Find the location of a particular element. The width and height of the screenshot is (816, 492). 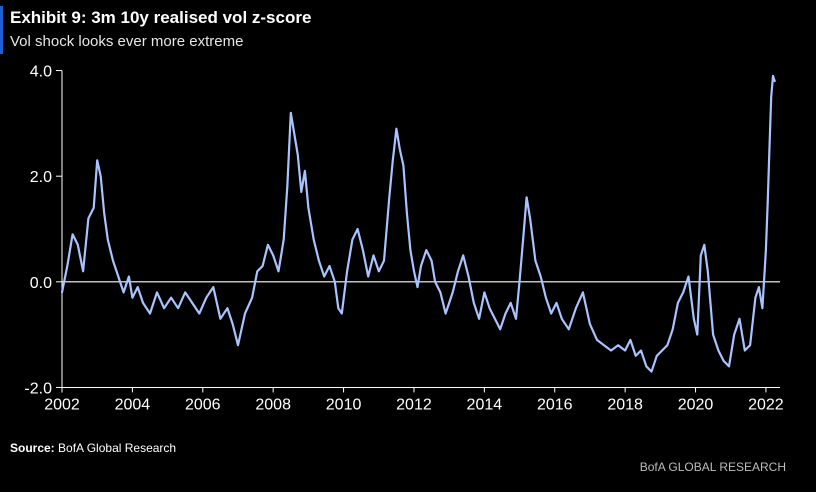

x-tick-label: 2012 is located at coordinates (414, 404).